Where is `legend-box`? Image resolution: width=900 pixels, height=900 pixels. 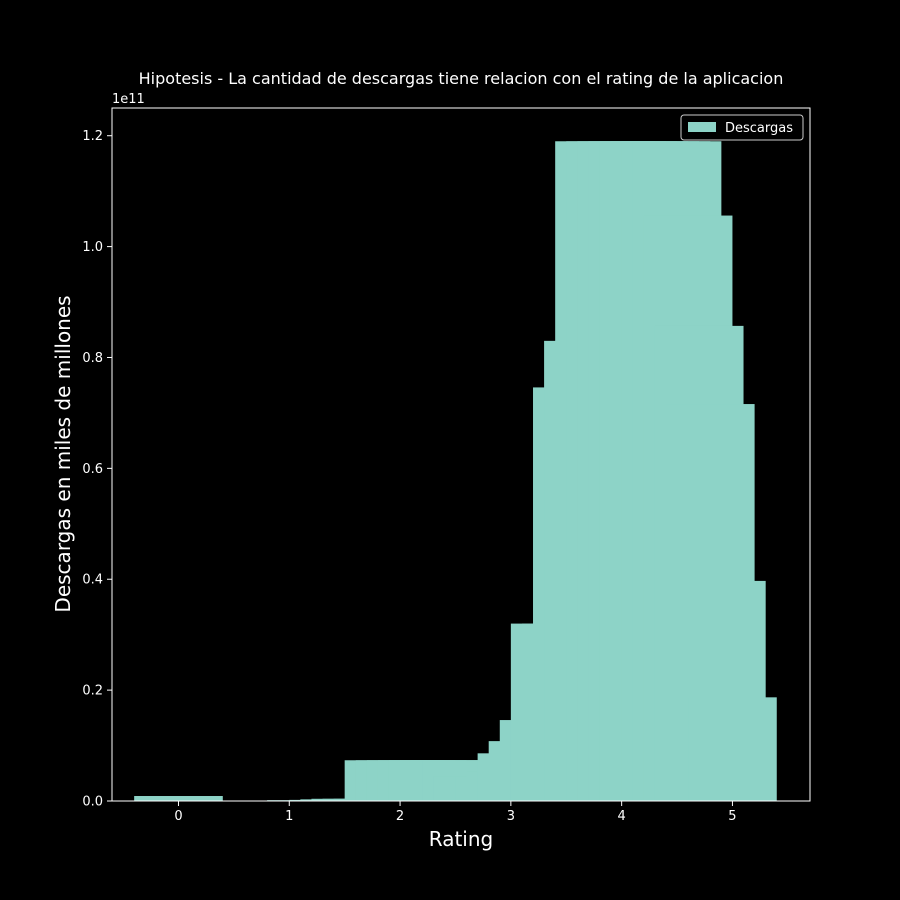
legend-box is located at coordinates (742, 127).